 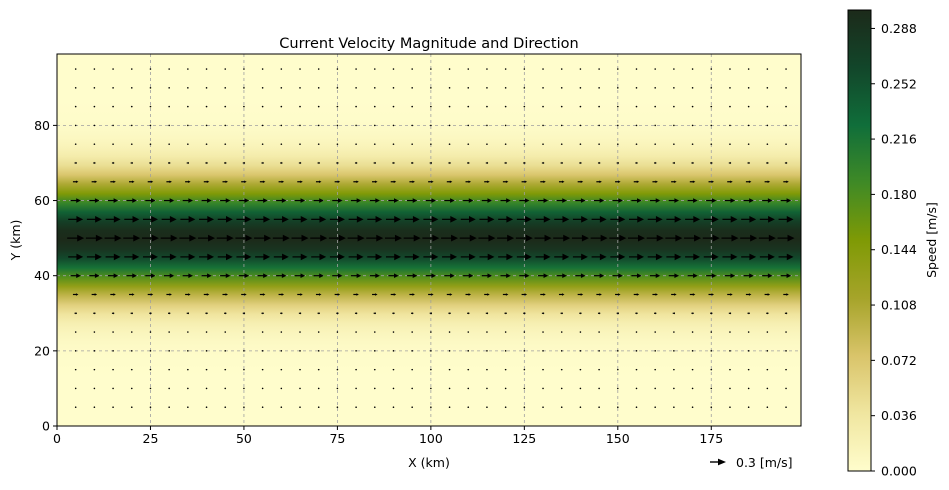 I want to click on chart-title: Current Velocity Magnitude and Direction, so click(x=428, y=44).